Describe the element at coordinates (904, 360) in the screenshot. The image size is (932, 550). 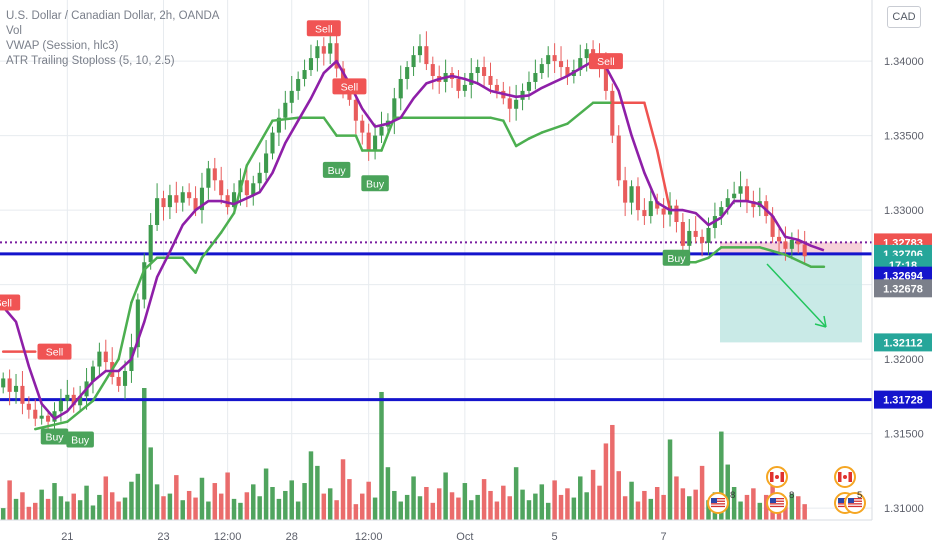
I see `price-tick-label: 1.32000` at that location.